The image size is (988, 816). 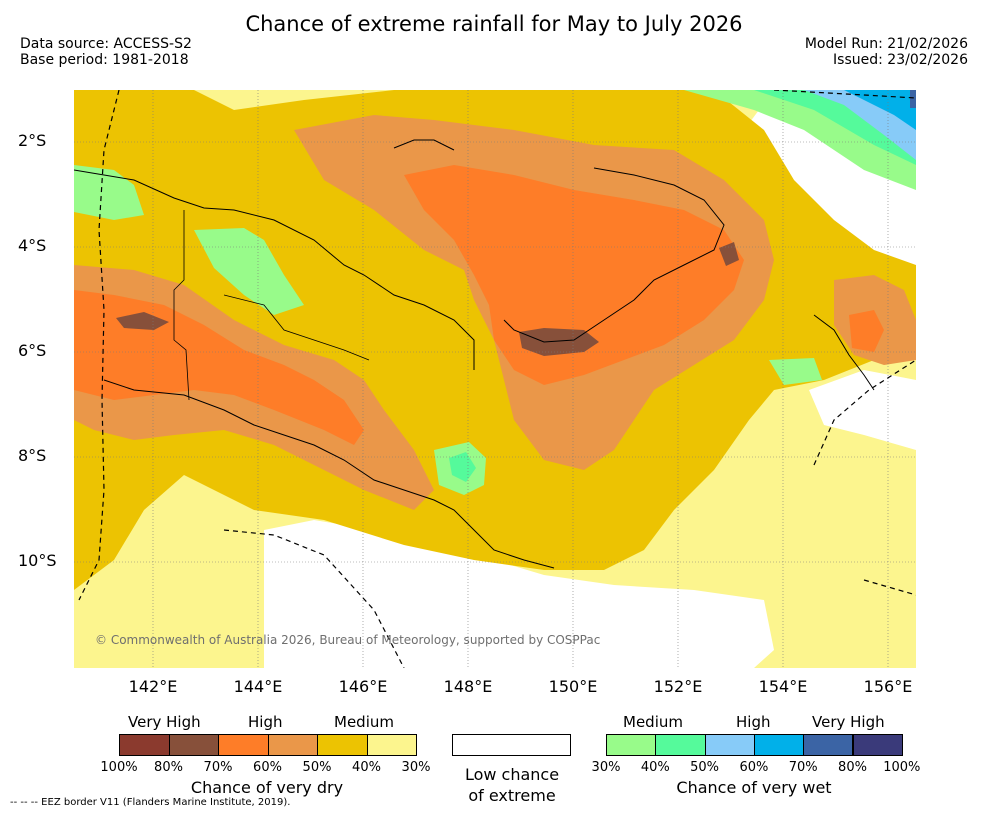 What do you see at coordinates (32, 455) in the screenshot?
I see `lat-label-8s: 8°S` at bounding box center [32, 455].